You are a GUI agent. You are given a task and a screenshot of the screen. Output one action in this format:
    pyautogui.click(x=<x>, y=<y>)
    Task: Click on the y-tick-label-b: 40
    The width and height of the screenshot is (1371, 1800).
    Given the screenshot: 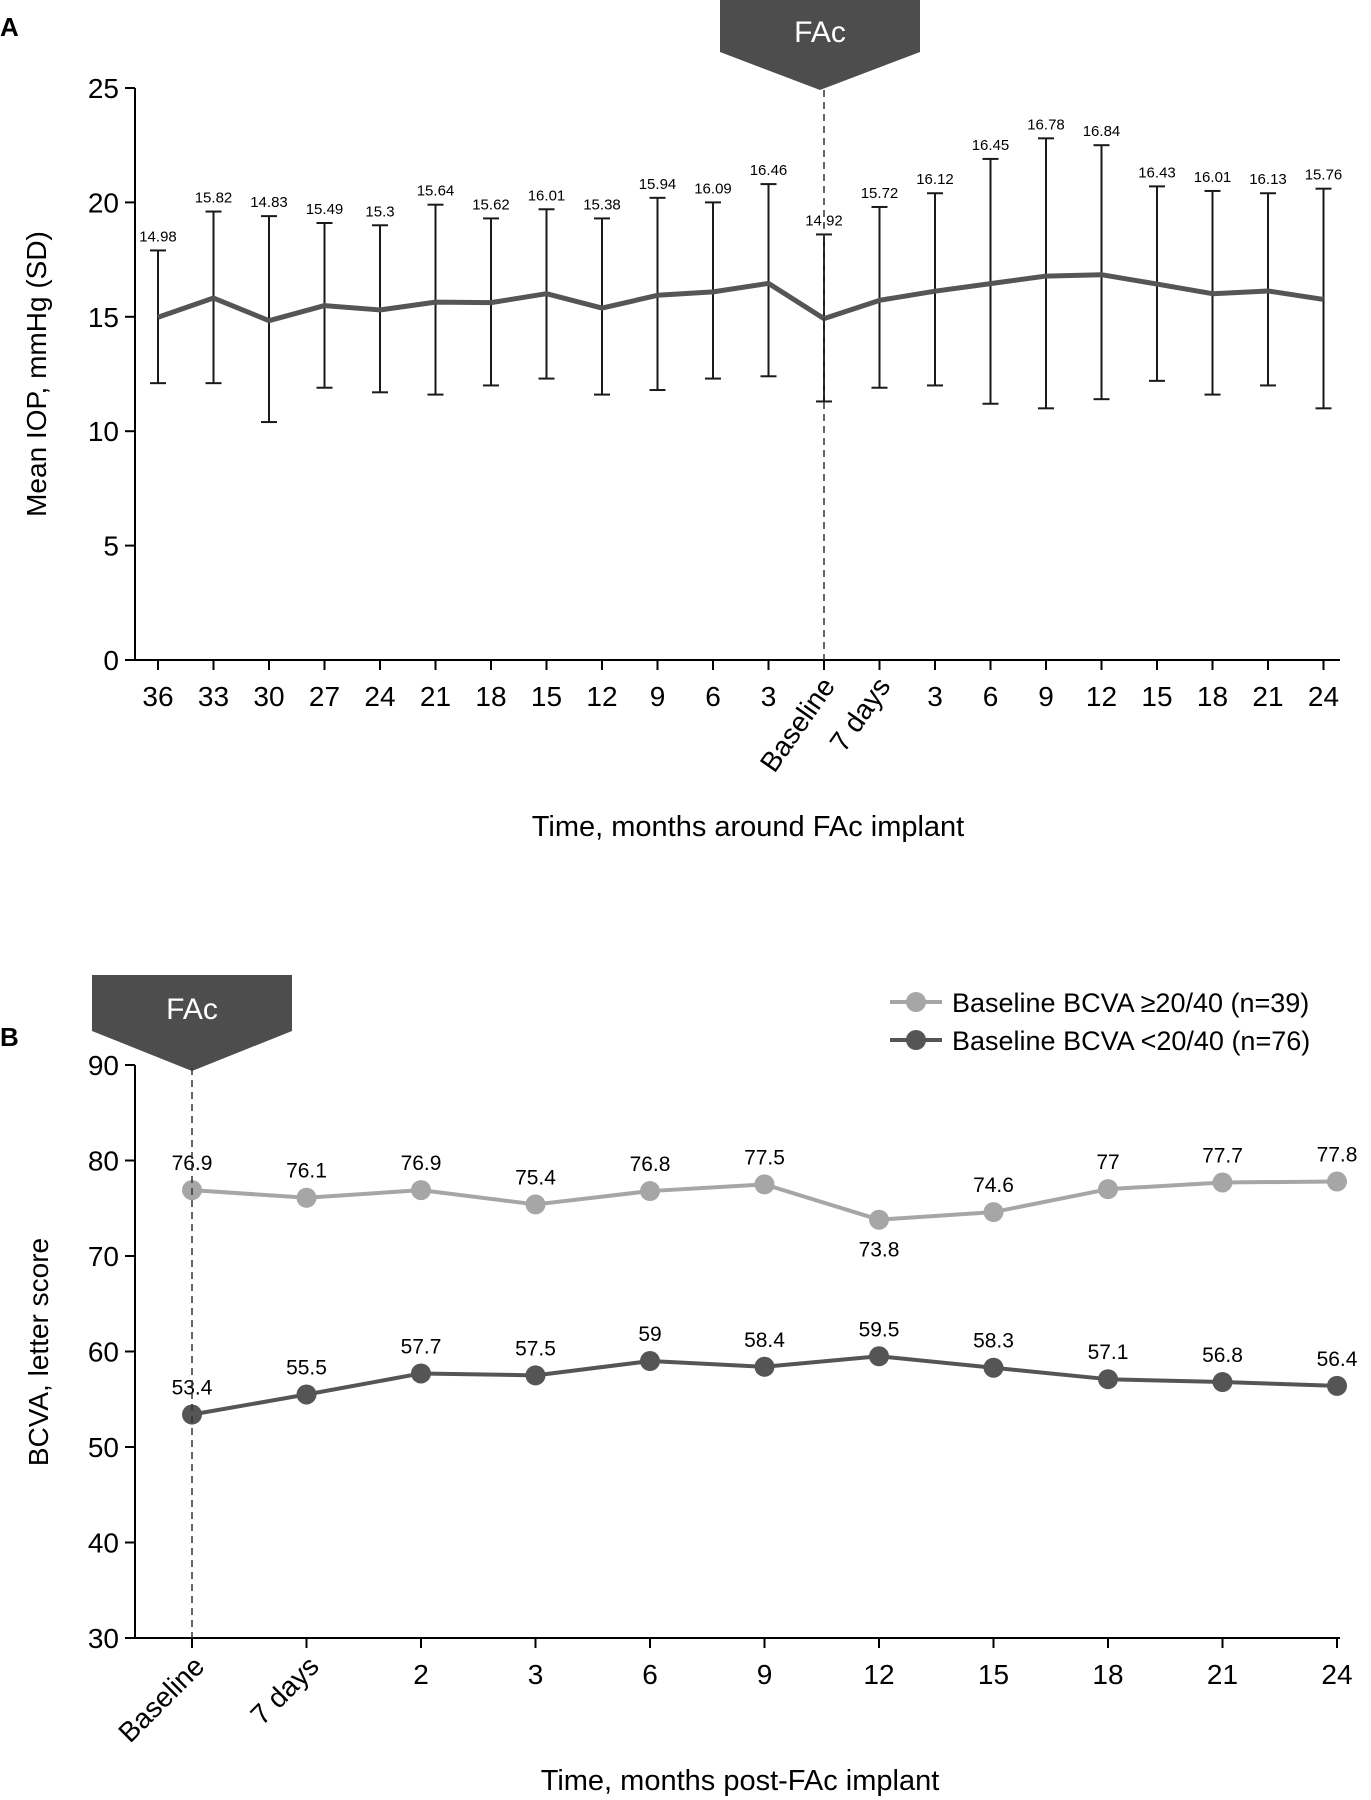 What is the action you would take?
    pyautogui.click(x=103, y=1543)
    